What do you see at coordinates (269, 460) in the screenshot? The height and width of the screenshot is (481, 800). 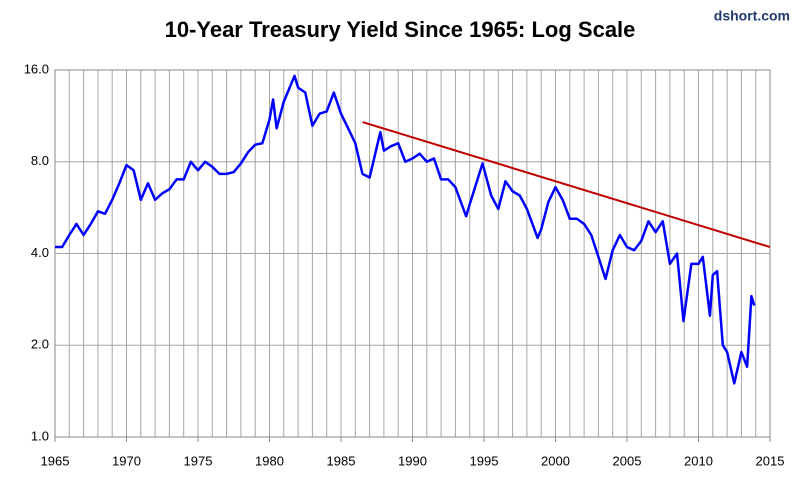 I see `x-tick-label: 1980` at bounding box center [269, 460].